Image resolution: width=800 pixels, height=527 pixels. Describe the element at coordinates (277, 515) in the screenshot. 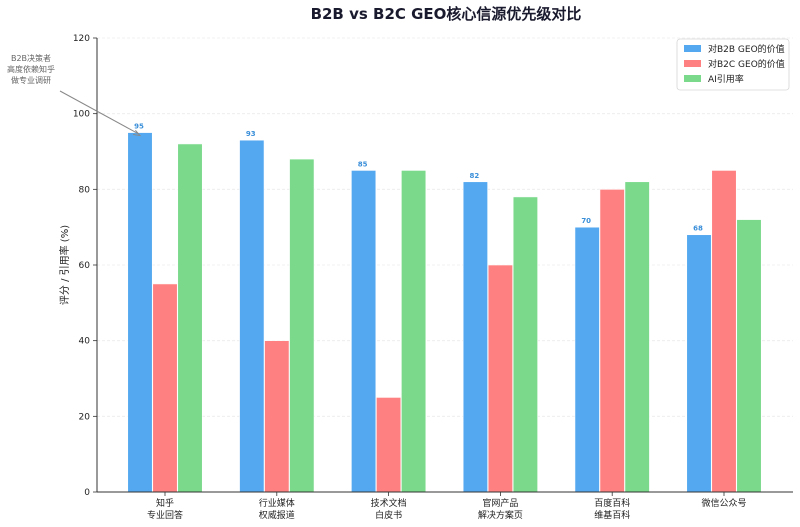

I see `x-tick-label: 权威报道` at that location.